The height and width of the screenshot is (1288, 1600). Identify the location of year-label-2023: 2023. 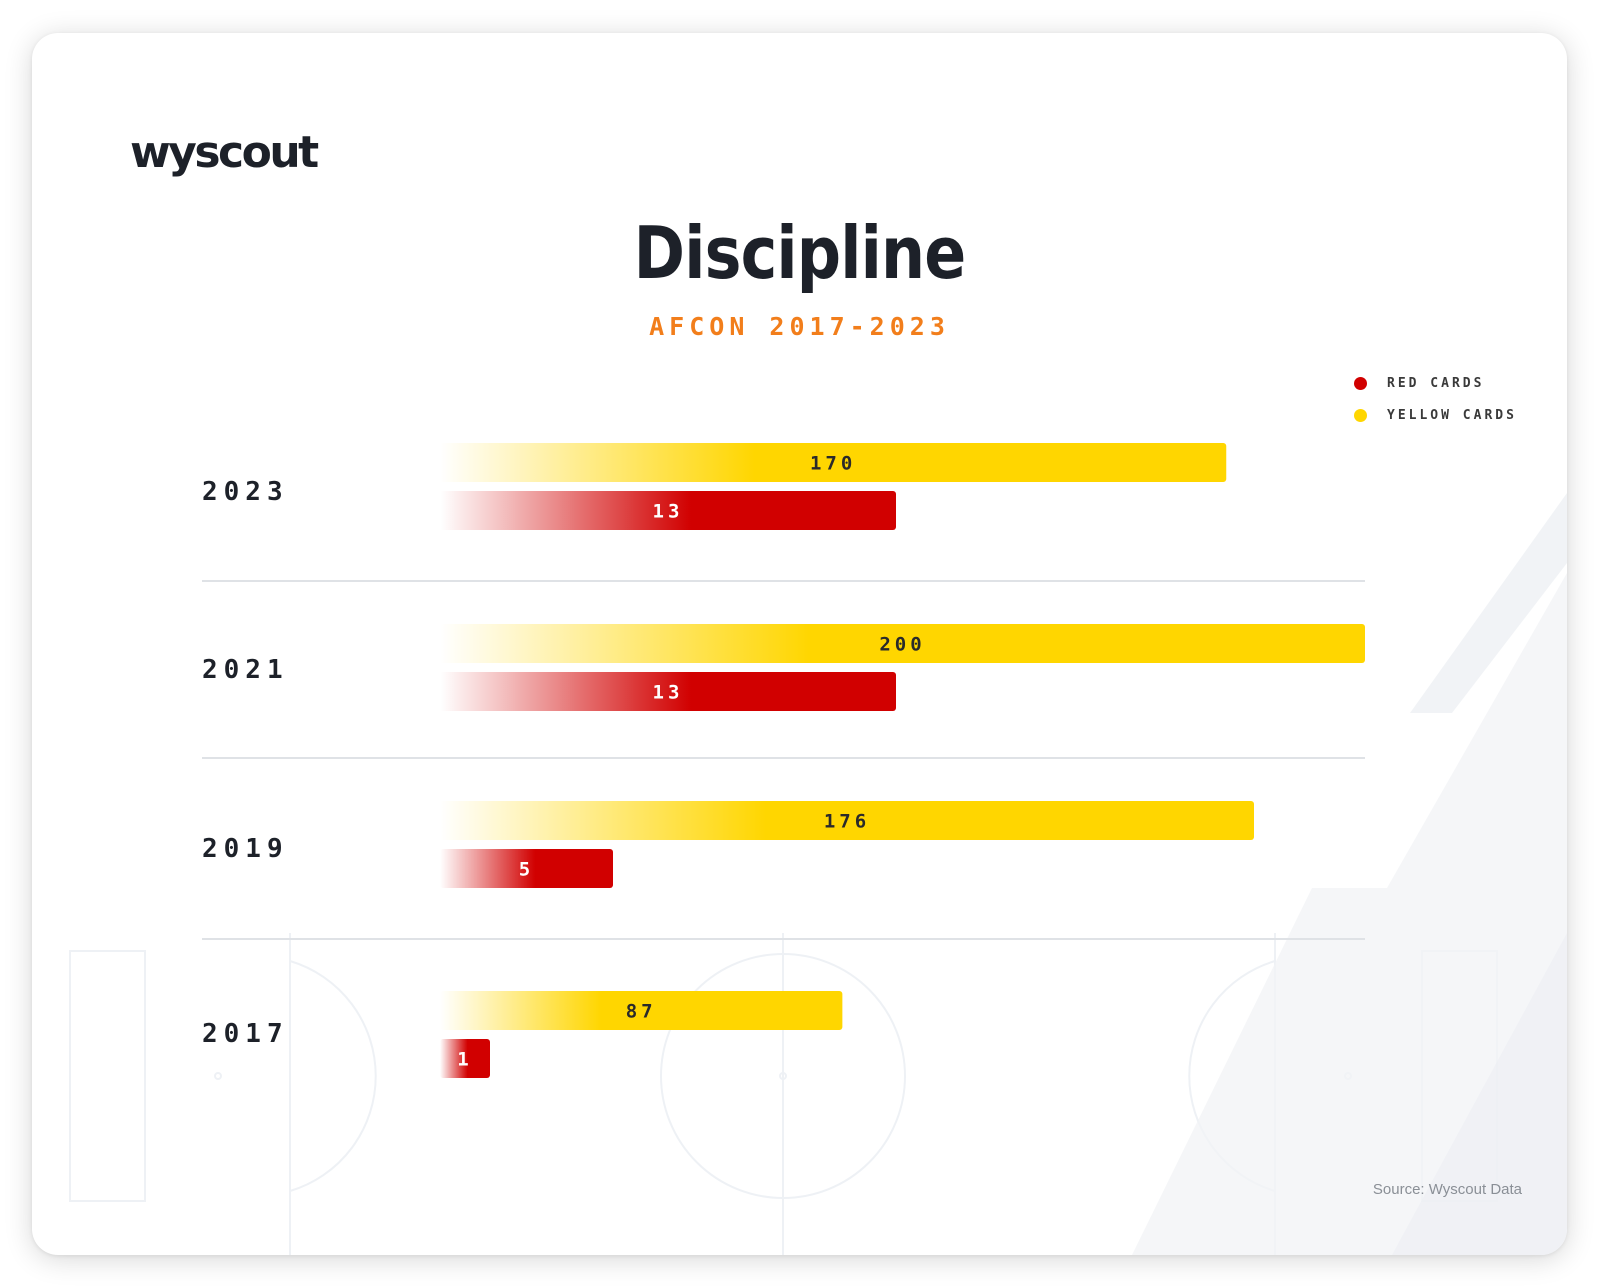
(245, 492).